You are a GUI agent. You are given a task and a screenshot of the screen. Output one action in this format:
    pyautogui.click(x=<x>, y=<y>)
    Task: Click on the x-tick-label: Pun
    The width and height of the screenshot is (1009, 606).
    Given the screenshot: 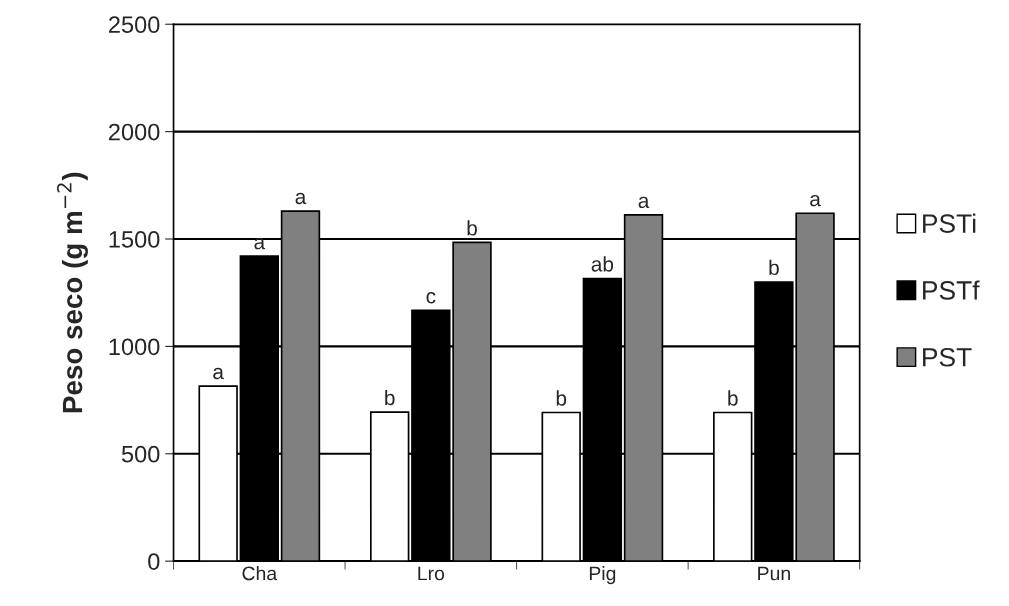 What is the action you would take?
    pyautogui.click(x=774, y=573)
    